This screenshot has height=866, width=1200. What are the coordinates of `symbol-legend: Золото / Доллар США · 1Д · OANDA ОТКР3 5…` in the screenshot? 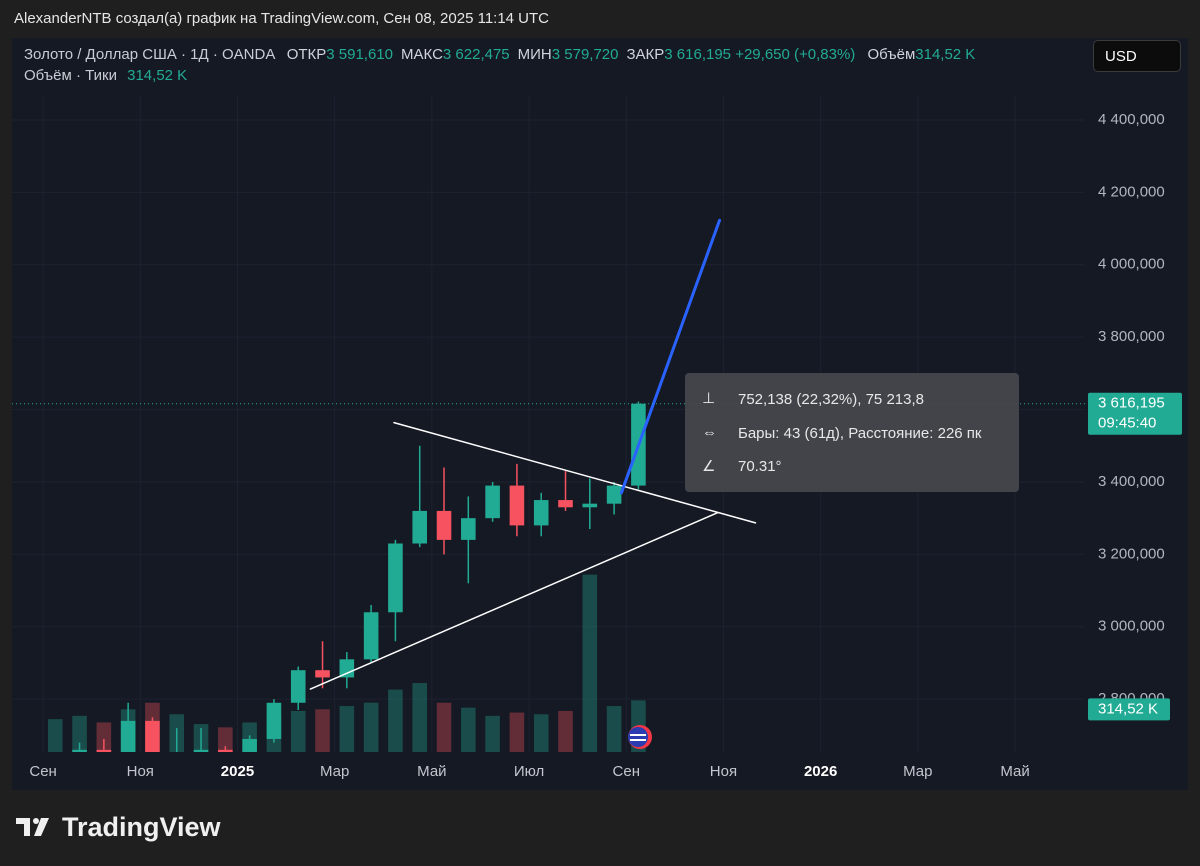 It's located at (539, 54).